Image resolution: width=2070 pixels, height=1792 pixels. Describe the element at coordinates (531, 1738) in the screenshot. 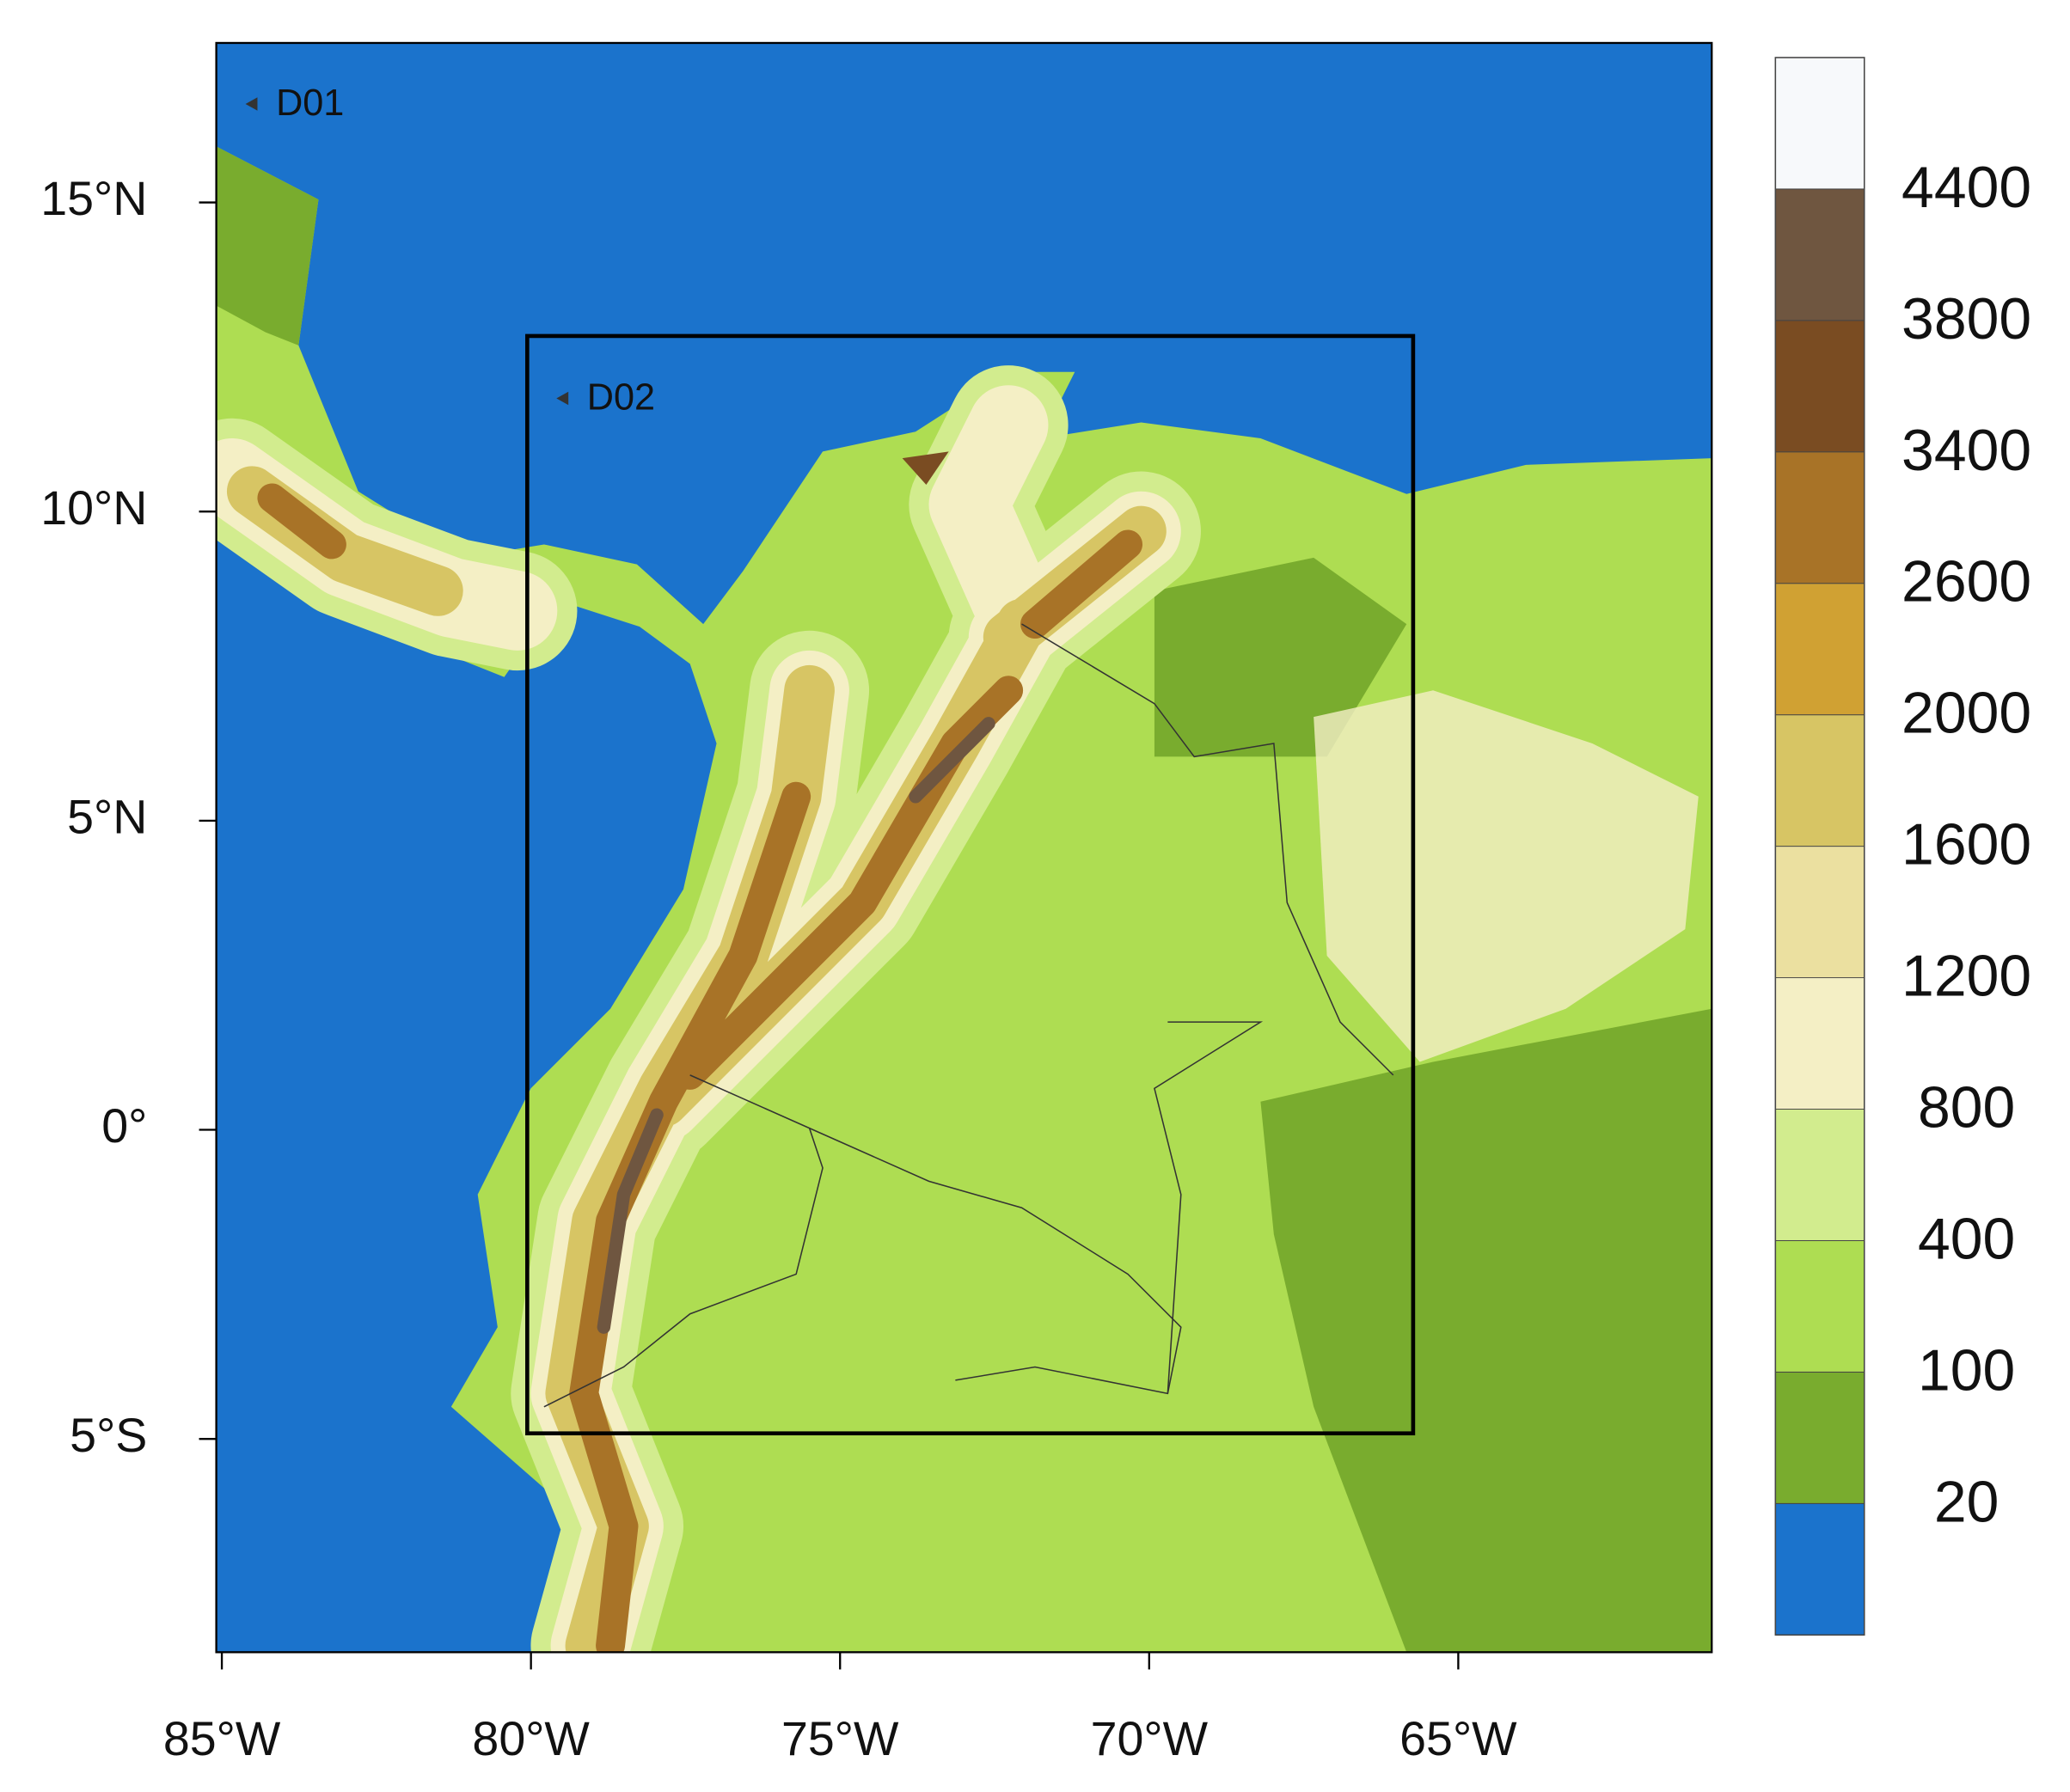

I see `x-tick-label: 80°W` at that location.